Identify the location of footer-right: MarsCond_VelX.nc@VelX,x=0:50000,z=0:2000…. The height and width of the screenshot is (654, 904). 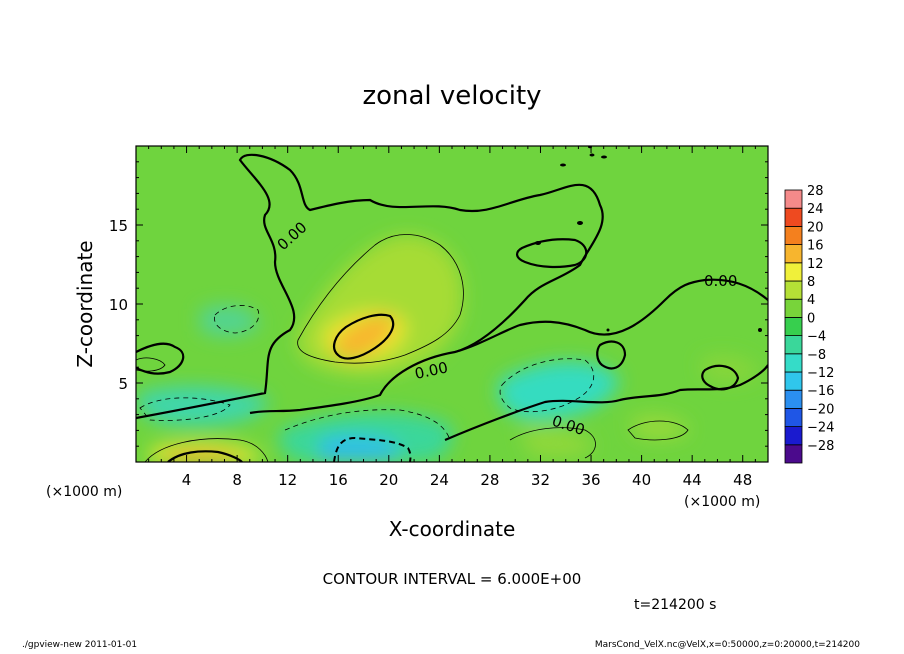
(727, 645).